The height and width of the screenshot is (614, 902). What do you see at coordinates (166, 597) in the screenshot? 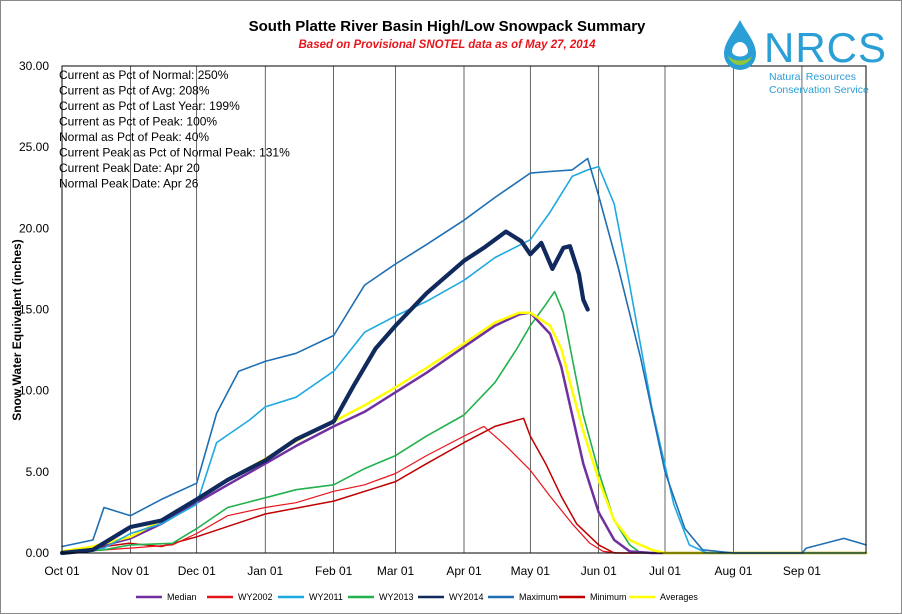
I see `legend-item-median: Median` at bounding box center [166, 597].